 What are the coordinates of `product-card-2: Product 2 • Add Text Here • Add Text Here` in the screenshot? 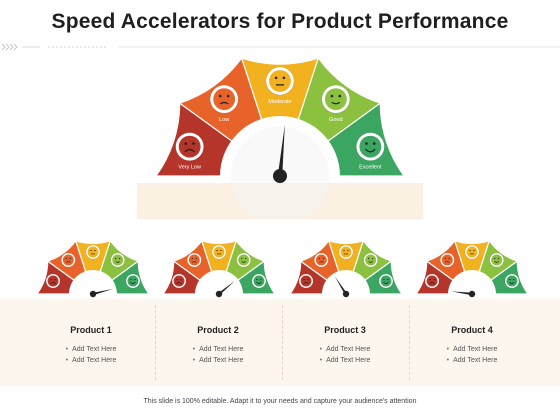 It's located at (218, 342).